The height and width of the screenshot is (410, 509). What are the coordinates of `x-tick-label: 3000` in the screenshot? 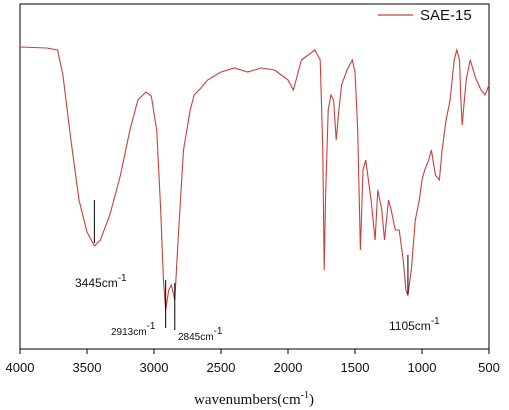 It's located at (154, 367).